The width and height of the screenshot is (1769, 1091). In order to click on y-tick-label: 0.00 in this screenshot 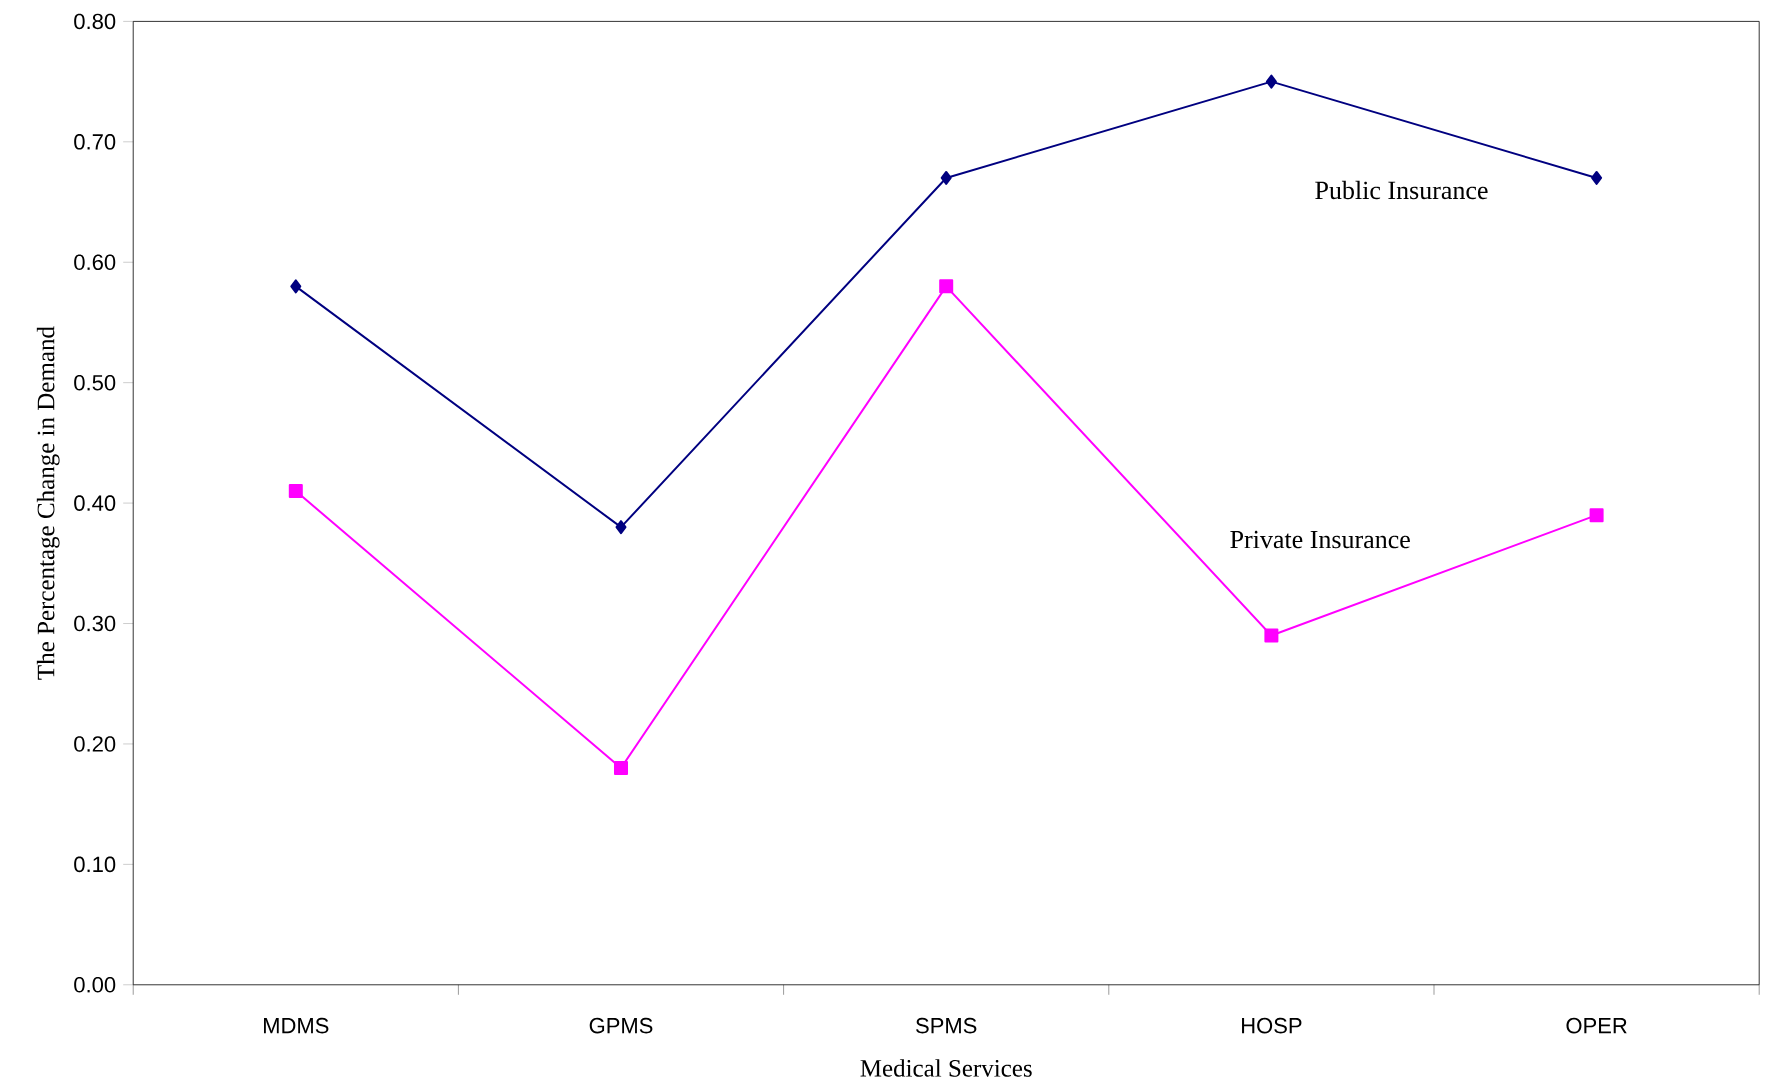, I will do `click(95, 985)`.